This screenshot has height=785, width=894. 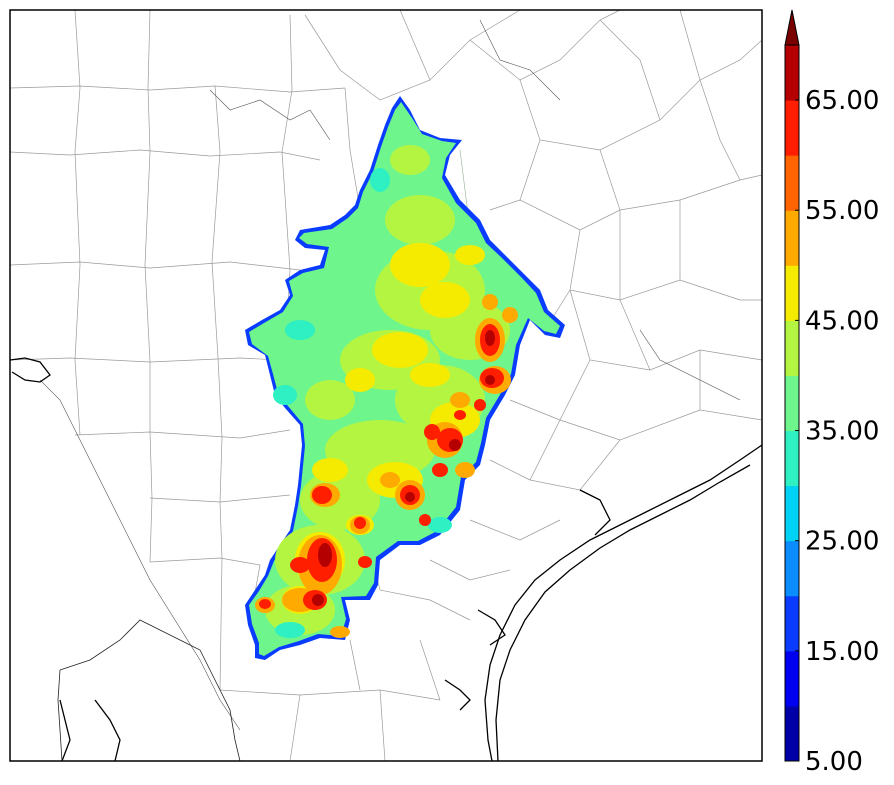 I want to click on mexico-border, so click(x=149, y=690).